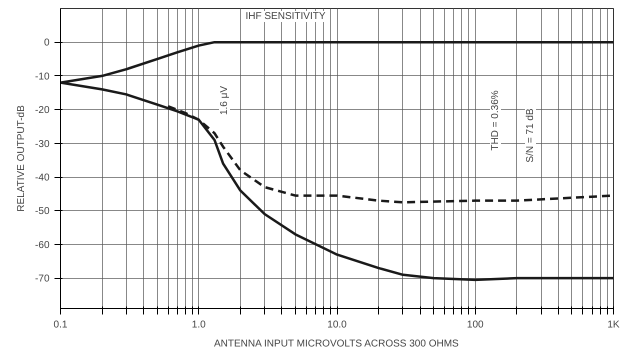 This screenshot has height=356, width=631. Describe the element at coordinates (530, 135) in the screenshot. I see `annotation: S/N = 71 dB` at that location.